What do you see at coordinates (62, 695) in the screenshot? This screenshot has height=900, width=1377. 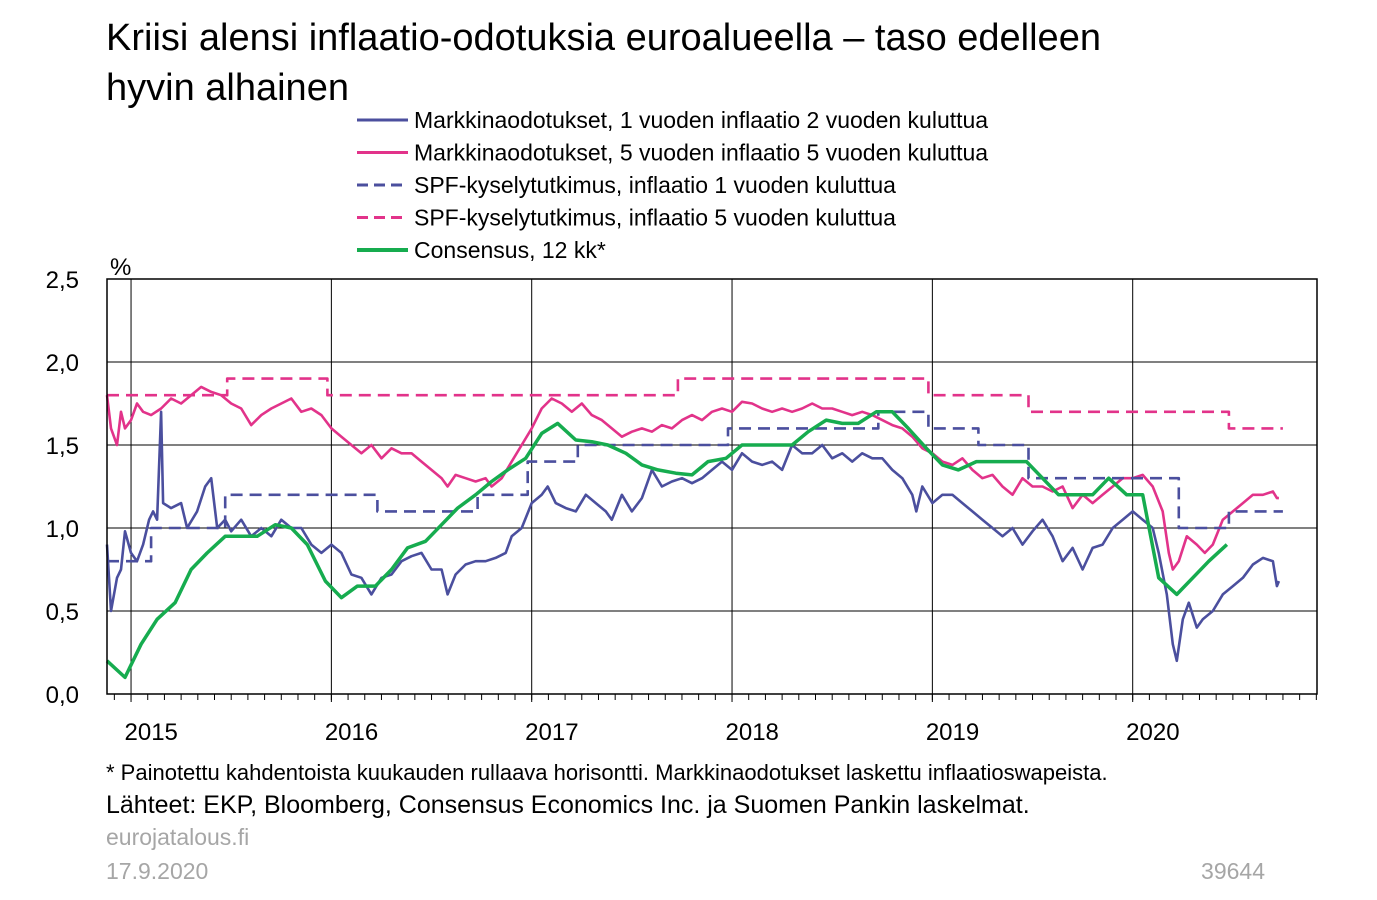 I see `y-tick-label: 0,0` at bounding box center [62, 695].